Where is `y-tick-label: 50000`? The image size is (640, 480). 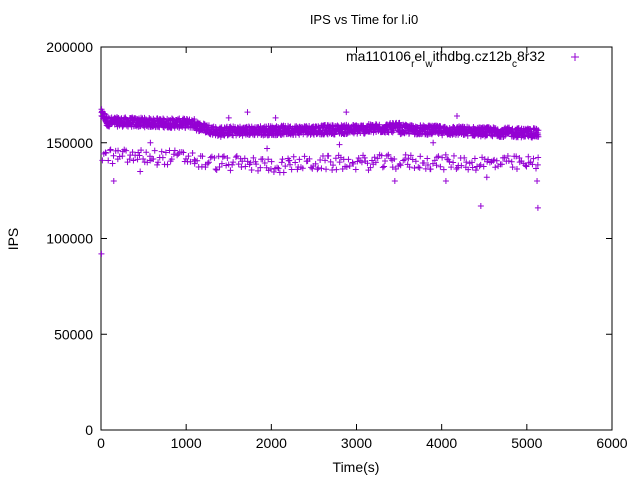 y-tick-label: 50000 is located at coordinates (73, 334).